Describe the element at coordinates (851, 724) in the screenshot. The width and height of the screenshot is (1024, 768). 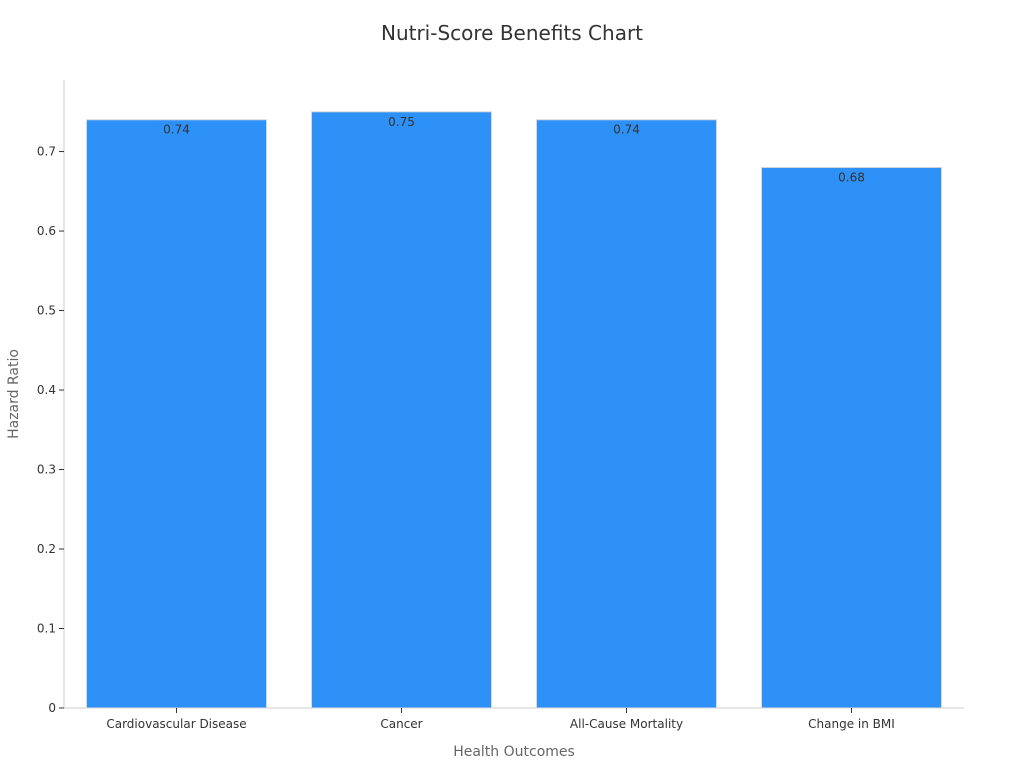
I see `x-tick-label: Change in BMI` at that location.